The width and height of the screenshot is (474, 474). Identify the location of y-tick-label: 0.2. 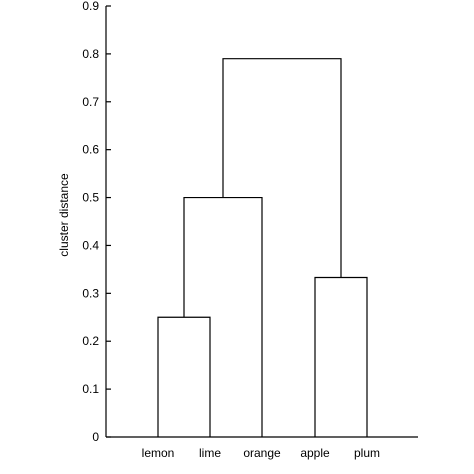
(90, 341).